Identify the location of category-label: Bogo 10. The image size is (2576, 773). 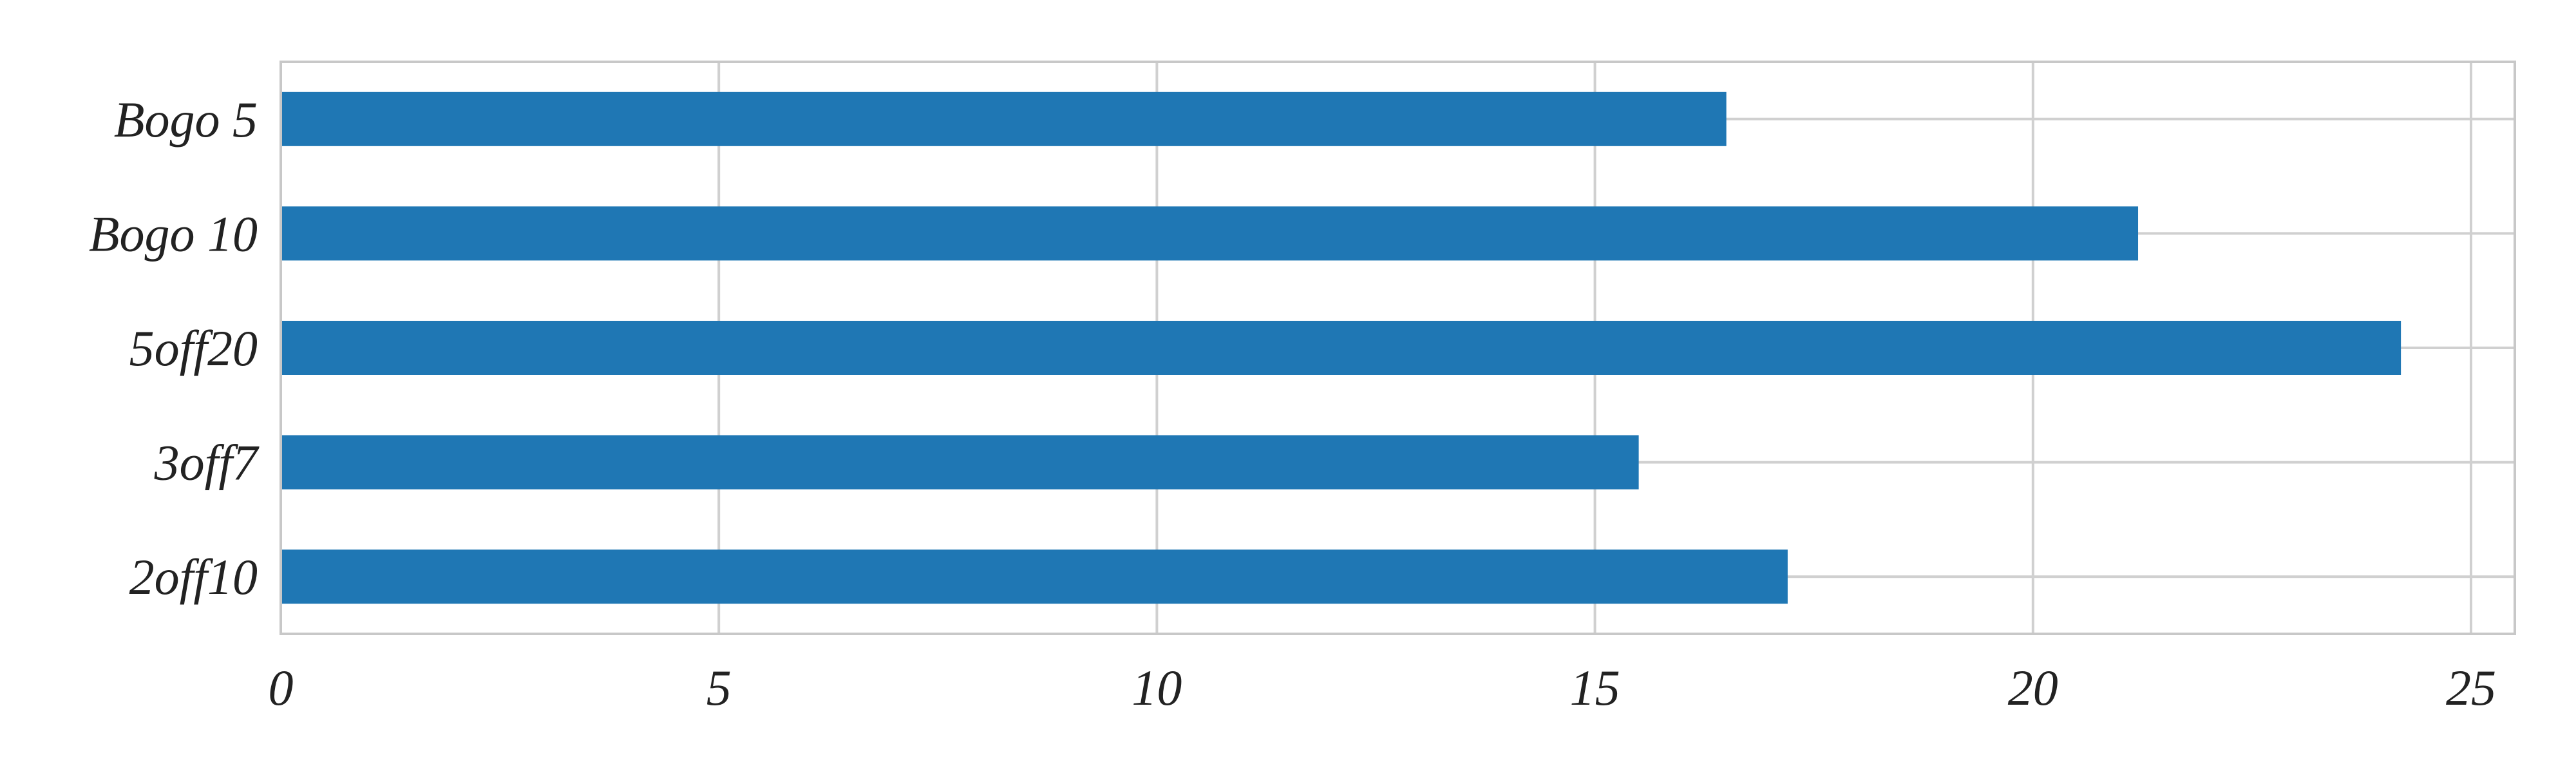
(174, 234).